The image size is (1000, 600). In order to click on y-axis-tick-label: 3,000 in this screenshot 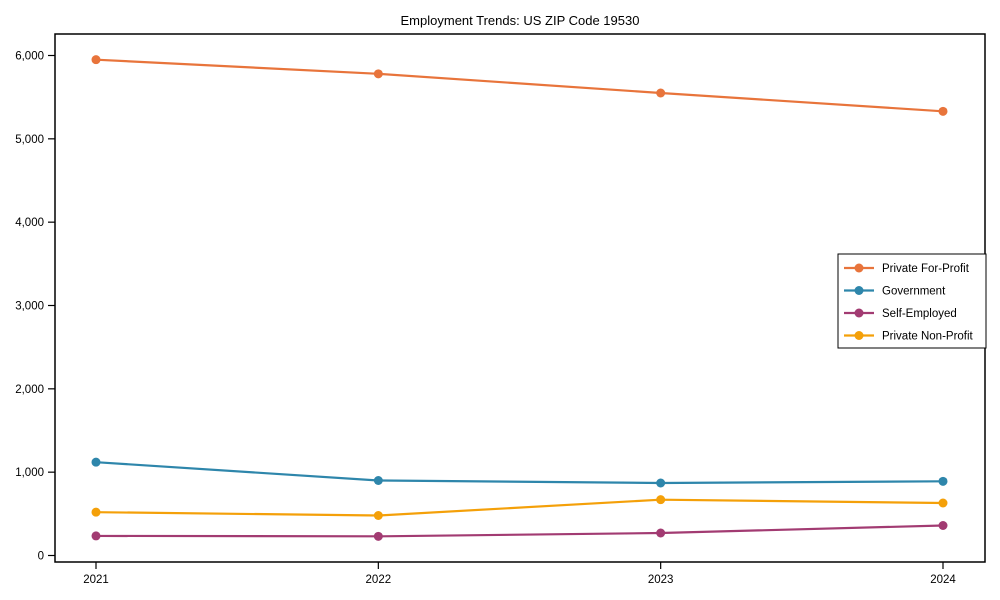, I will do `click(29, 307)`.